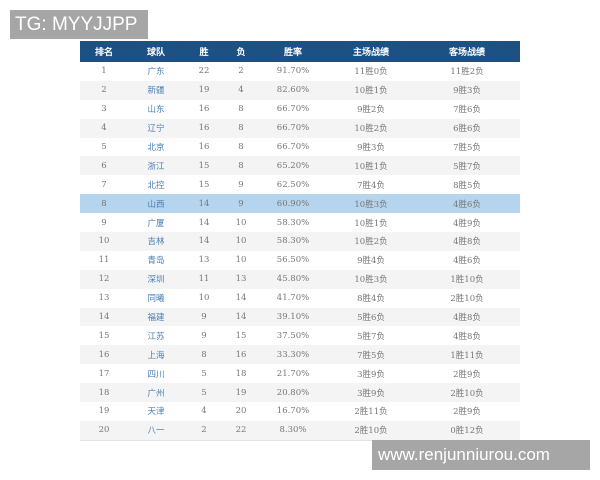 The height and width of the screenshot is (480, 600). I want to click on cell-team: 新疆, so click(156, 91).